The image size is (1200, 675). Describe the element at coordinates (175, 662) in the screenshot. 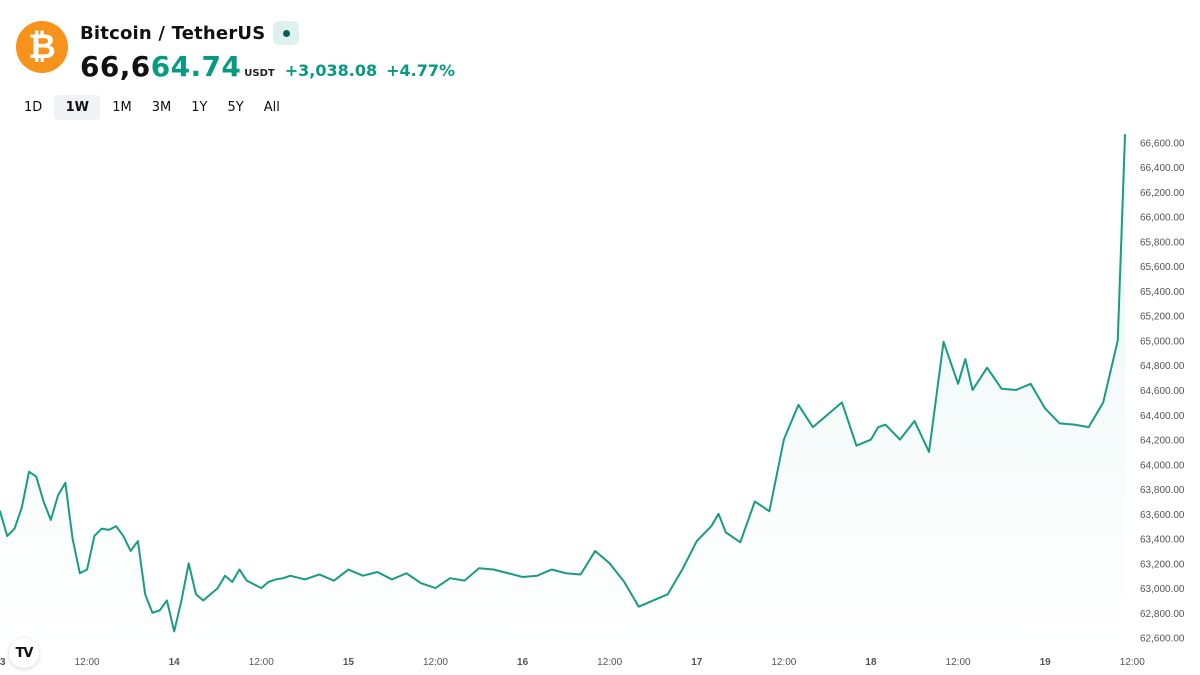

I see `x-tick-label: 14` at that location.